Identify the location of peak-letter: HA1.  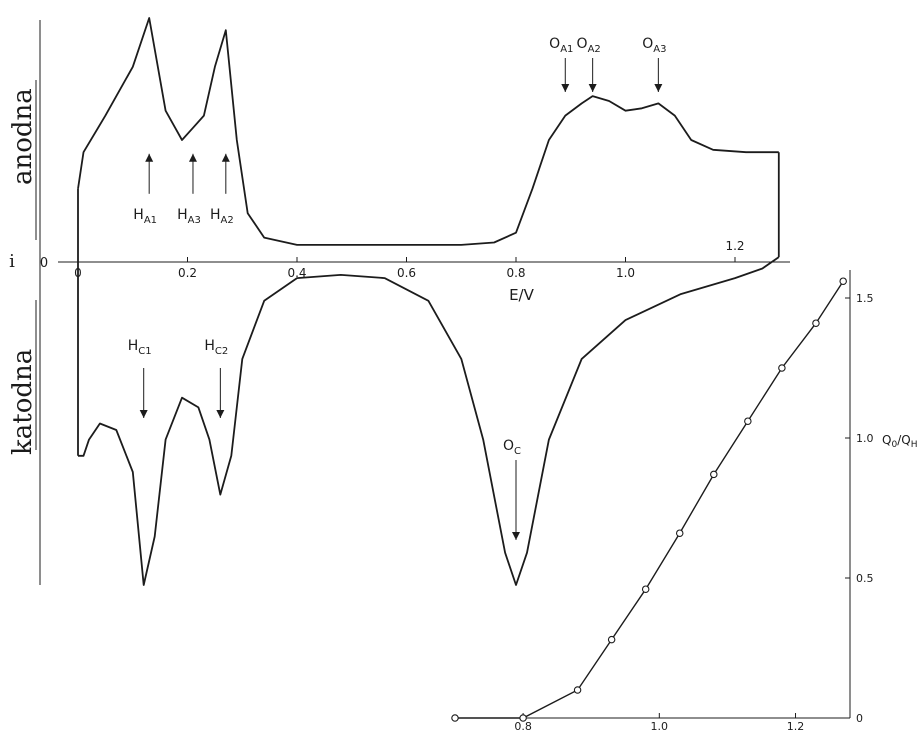
(145, 216).